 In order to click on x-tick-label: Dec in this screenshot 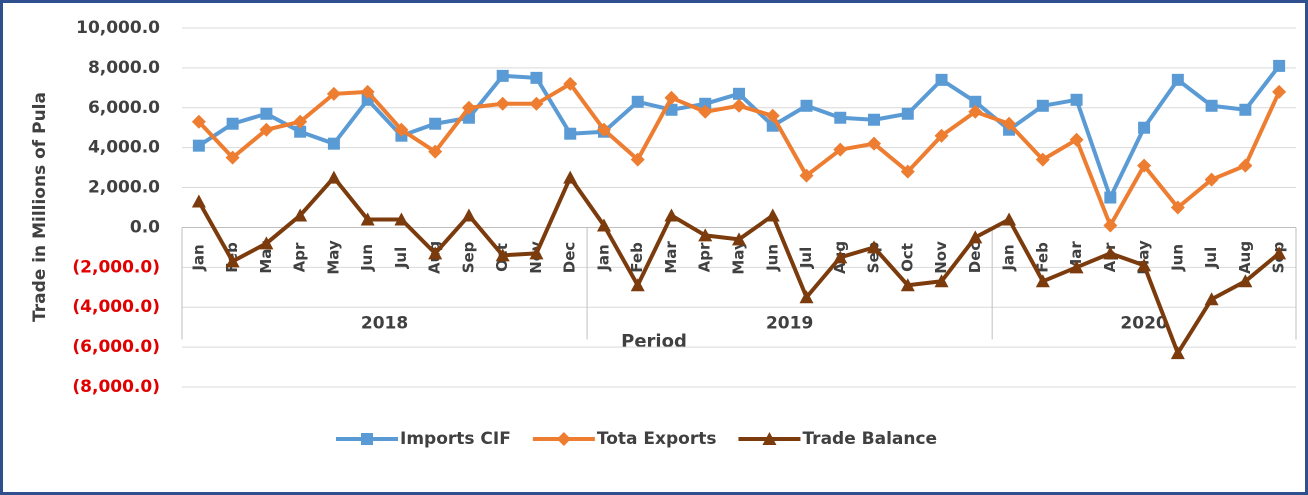, I will do `click(570, 258)`.